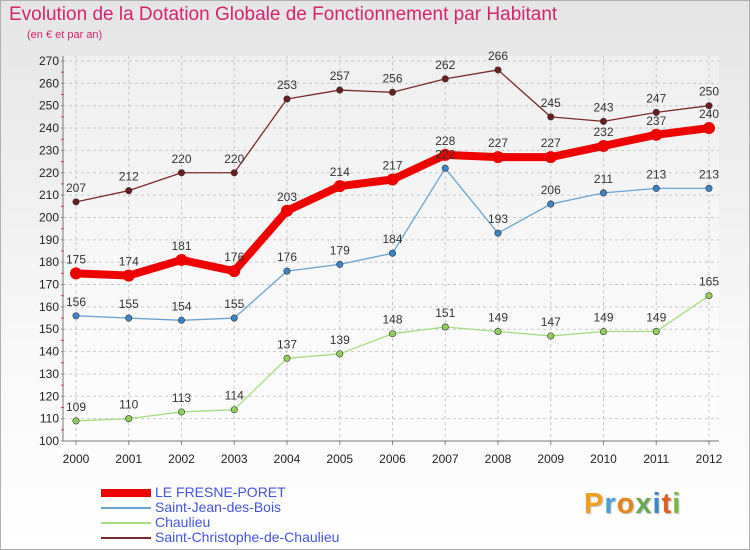 This screenshot has width=750, height=550. What do you see at coordinates (49, 307) in the screenshot?
I see `y-tick-label: 160` at bounding box center [49, 307].